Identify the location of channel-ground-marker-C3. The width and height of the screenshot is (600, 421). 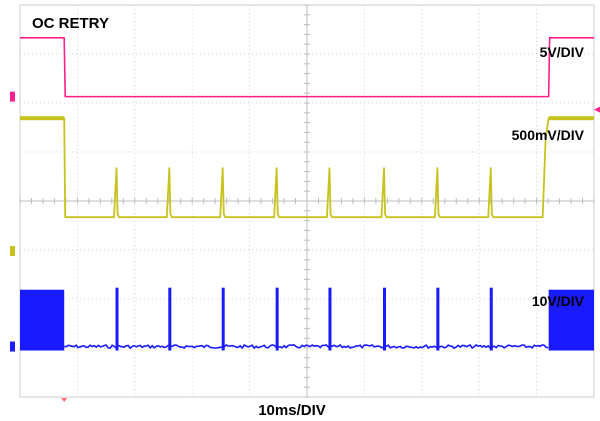
(12, 346).